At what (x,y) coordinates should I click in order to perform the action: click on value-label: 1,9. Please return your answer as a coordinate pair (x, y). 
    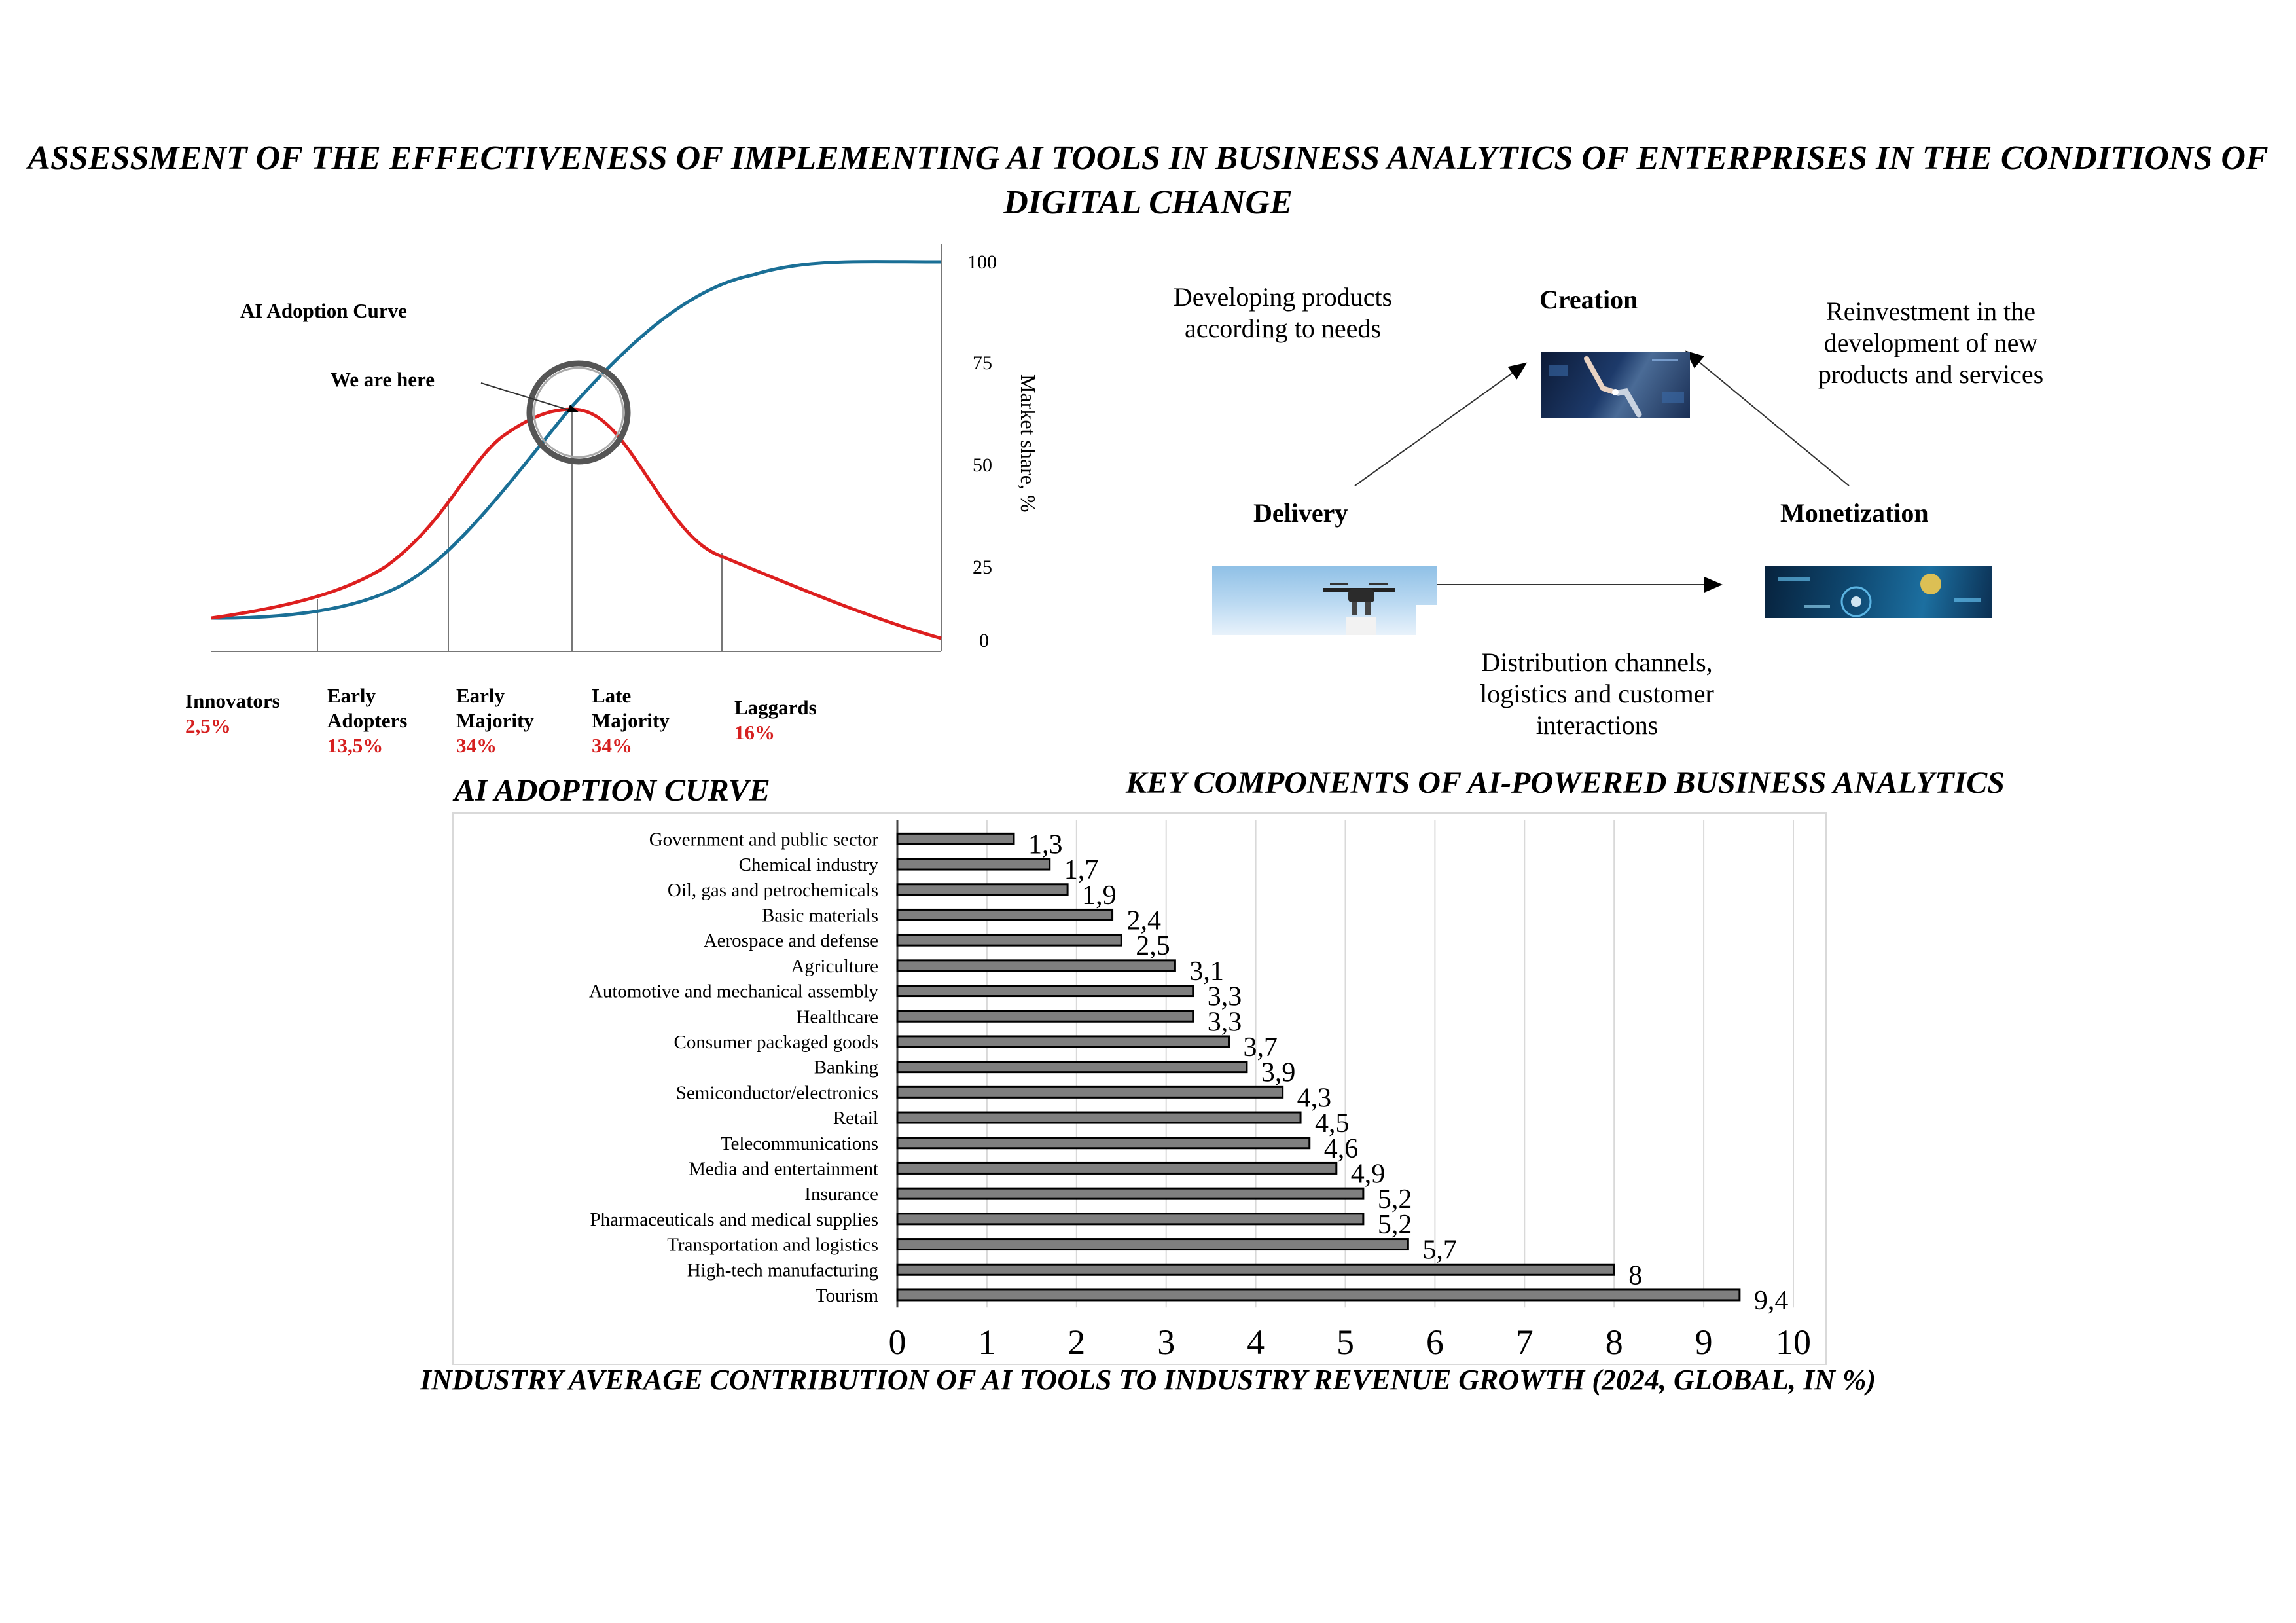
    Looking at the image, I should click on (1099, 896).